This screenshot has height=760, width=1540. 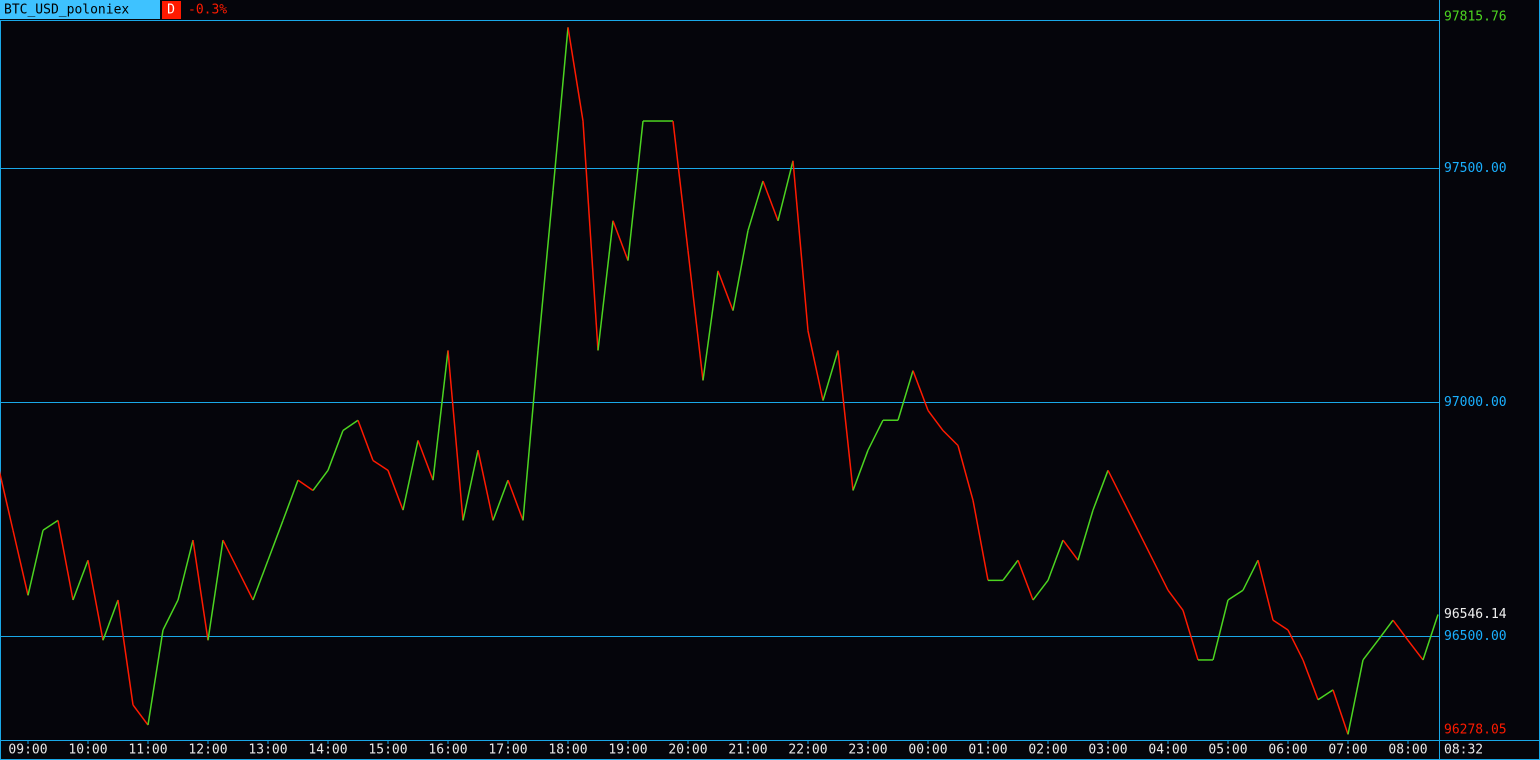 I want to click on x-tick-label: 20:00, so click(x=687, y=750).